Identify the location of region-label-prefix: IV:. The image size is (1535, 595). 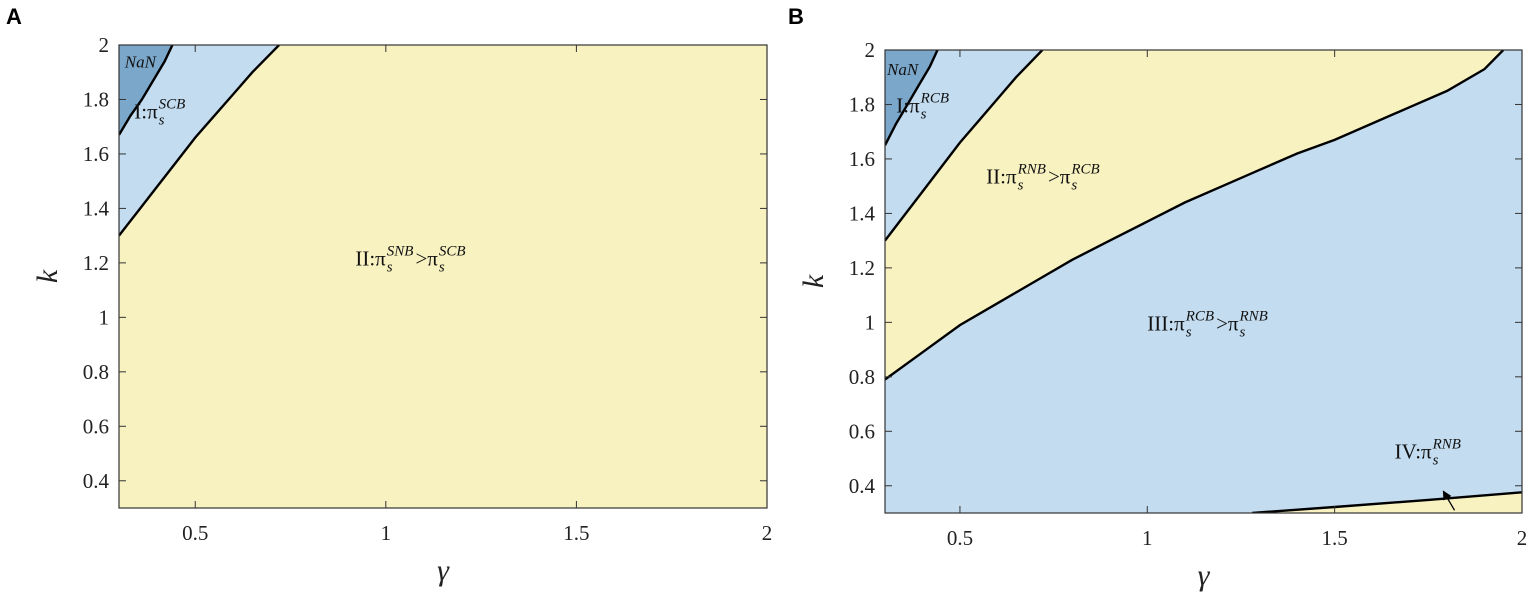
(1408, 452).